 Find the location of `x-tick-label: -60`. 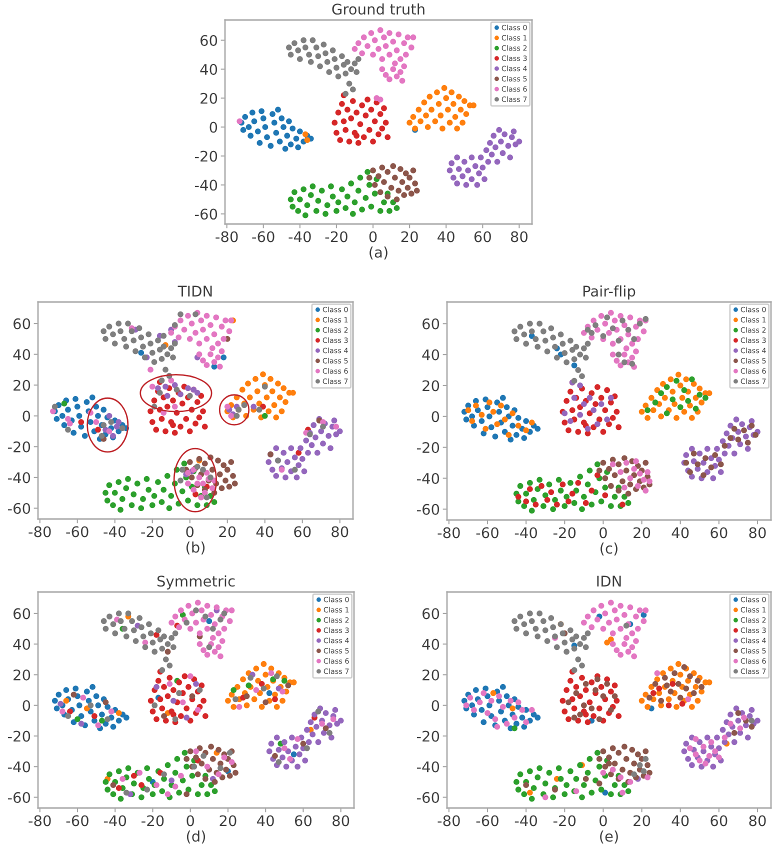

x-tick-label: -60 is located at coordinates (77, 820).